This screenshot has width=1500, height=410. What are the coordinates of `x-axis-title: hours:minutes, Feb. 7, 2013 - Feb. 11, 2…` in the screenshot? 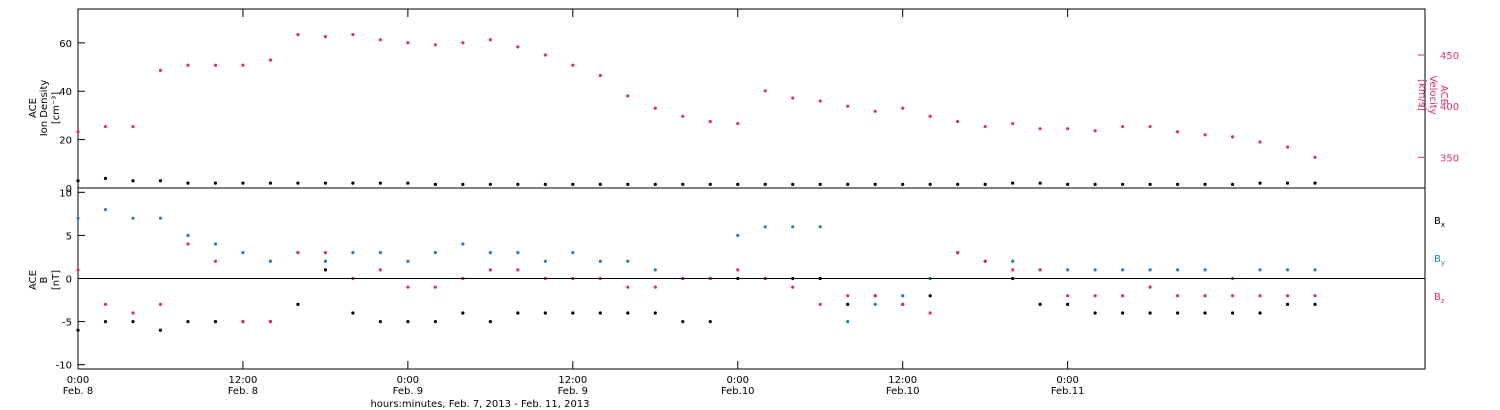 It's located at (479, 404).